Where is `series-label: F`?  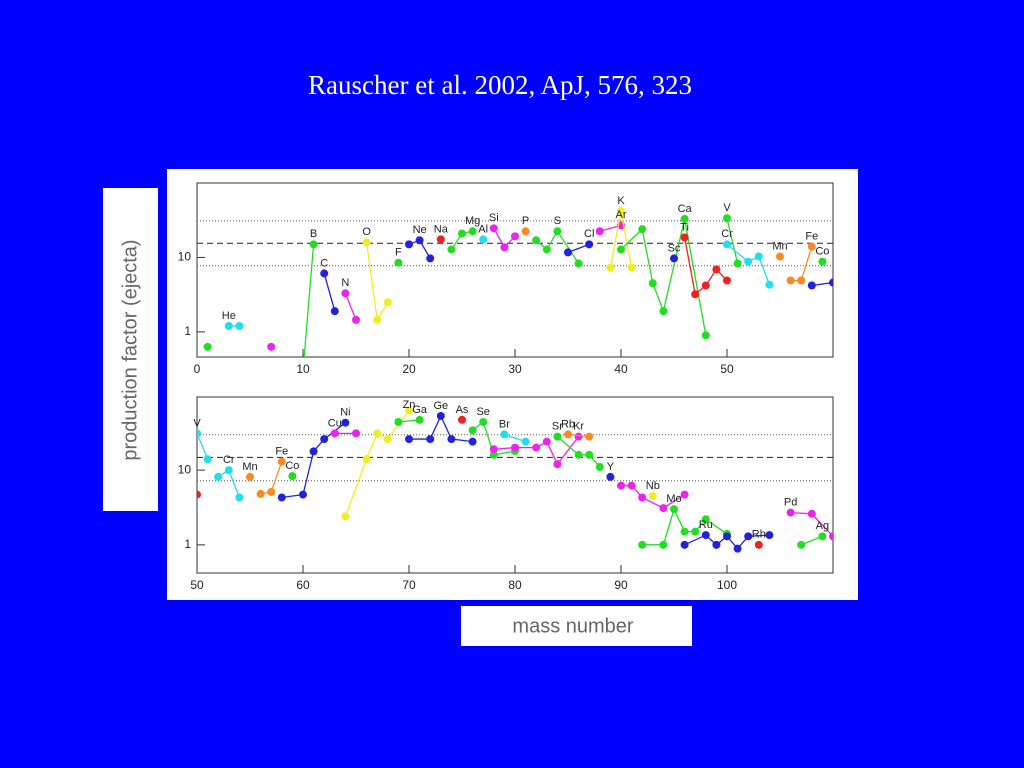 series-label: F is located at coordinates (398, 253).